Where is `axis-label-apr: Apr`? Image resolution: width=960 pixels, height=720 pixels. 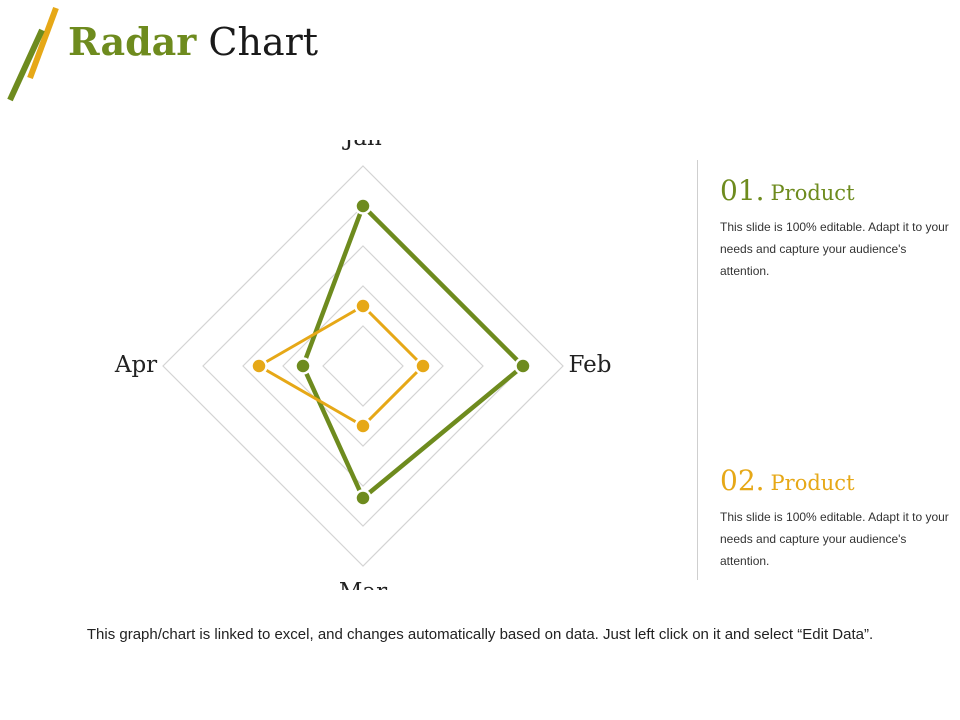 axis-label-apr: Apr is located at coordinates (135, 365).